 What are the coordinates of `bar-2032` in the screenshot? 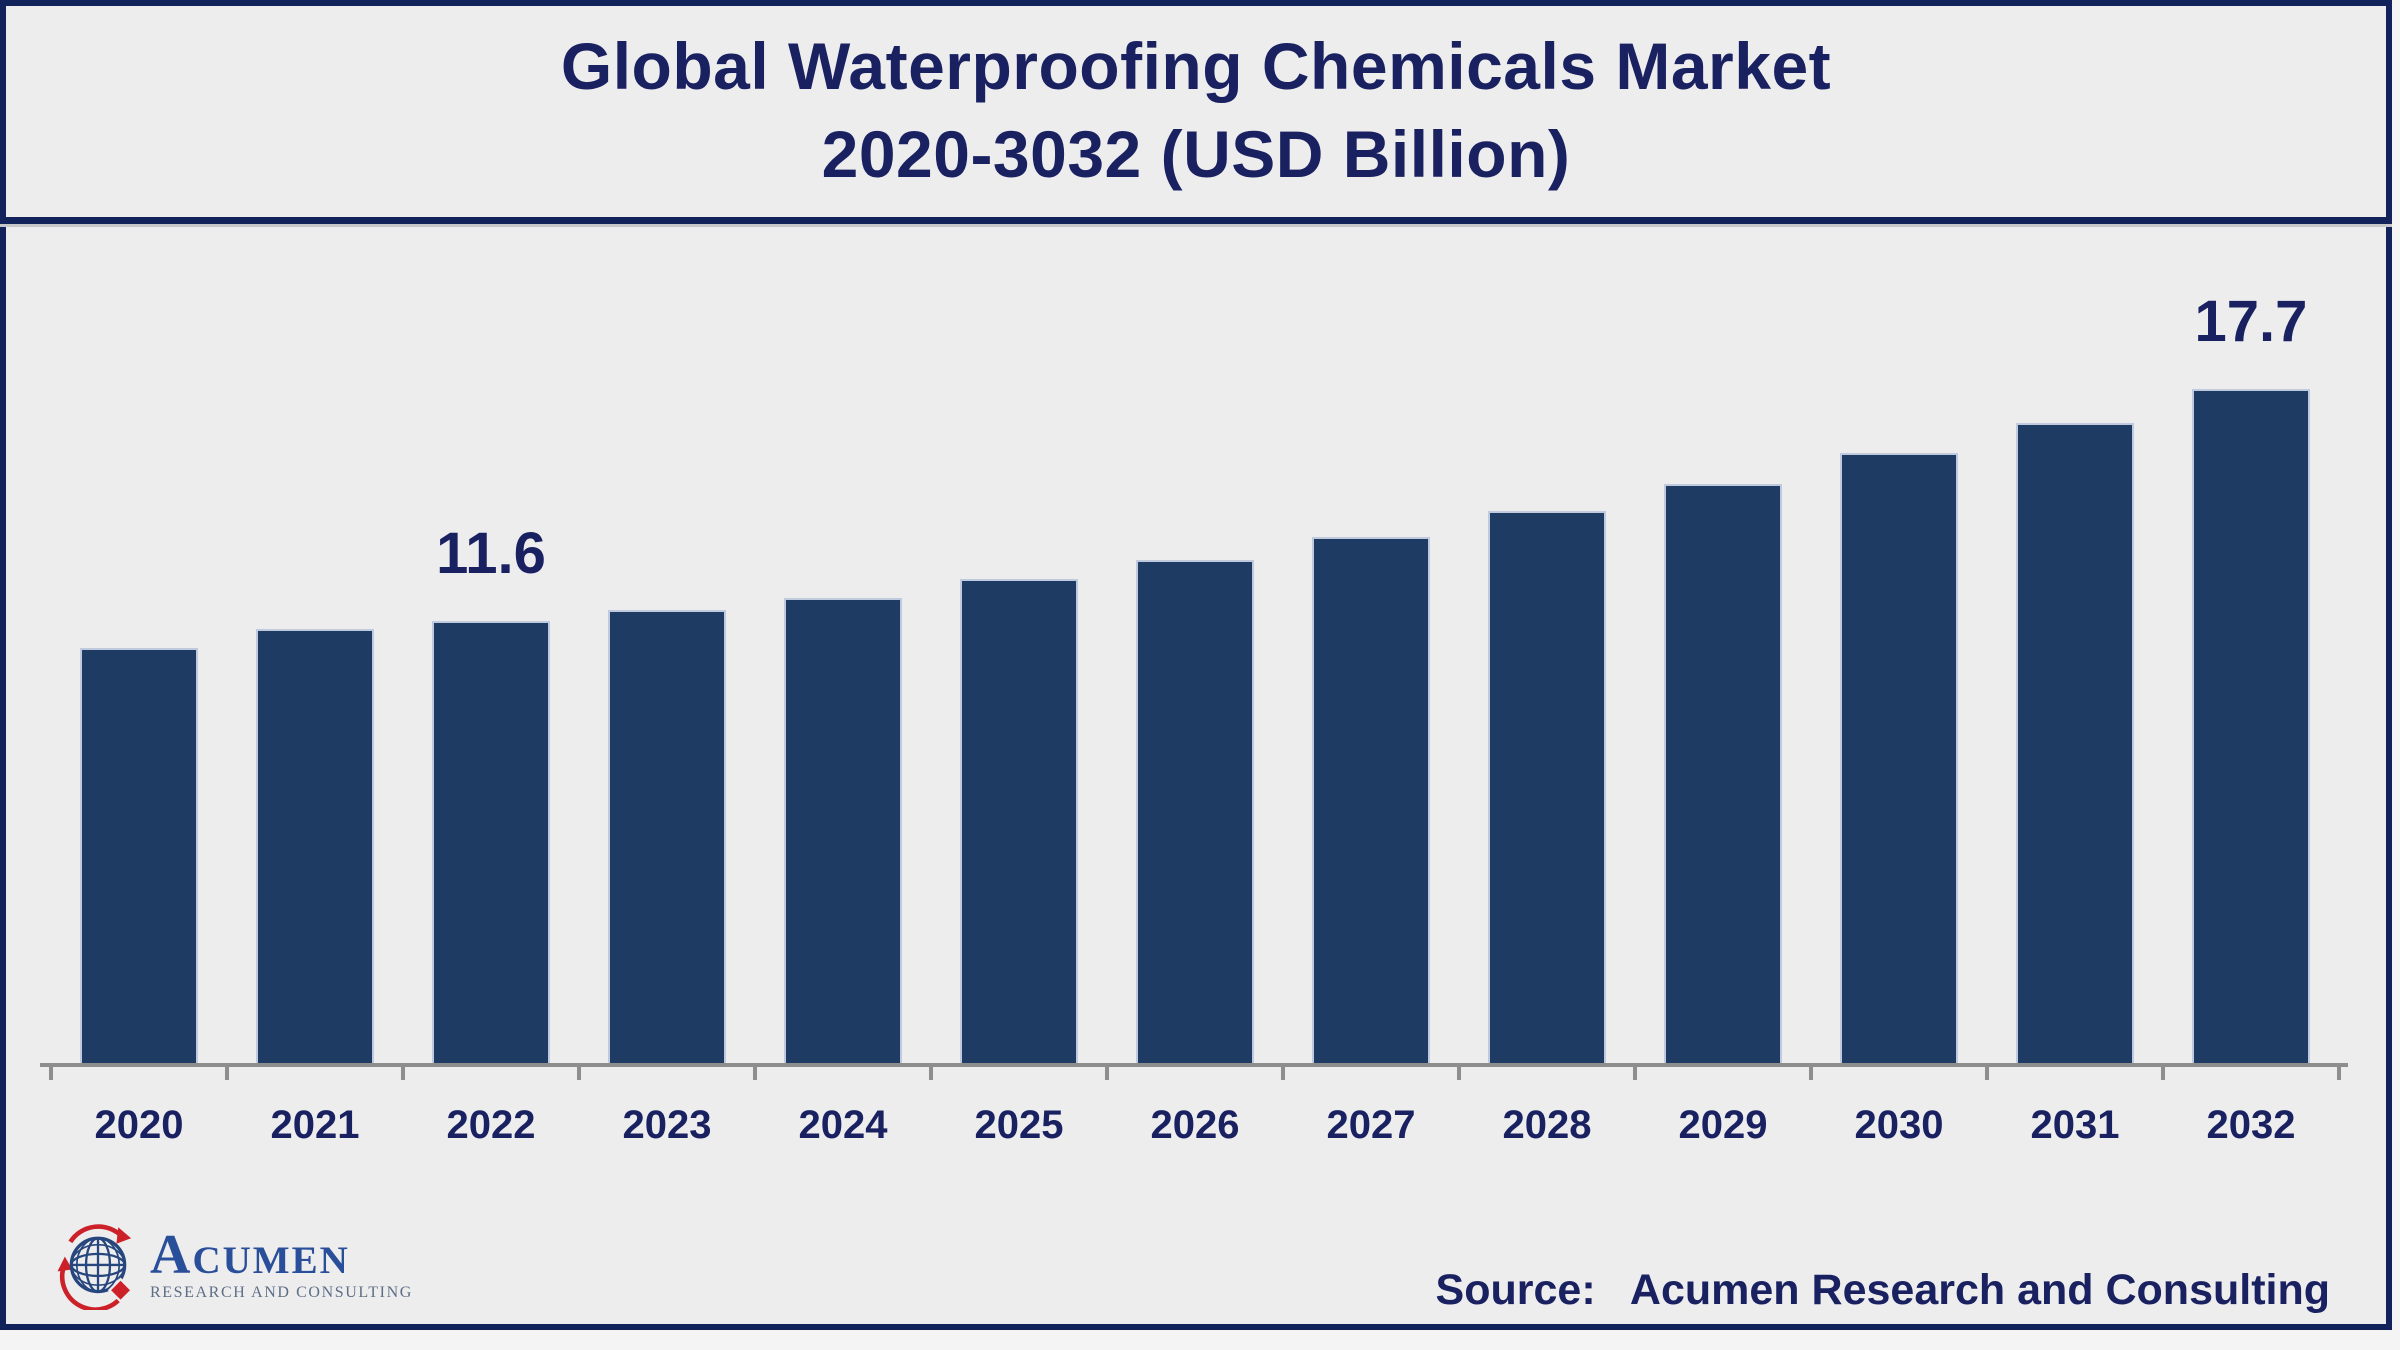 It's located at (2251, 726).